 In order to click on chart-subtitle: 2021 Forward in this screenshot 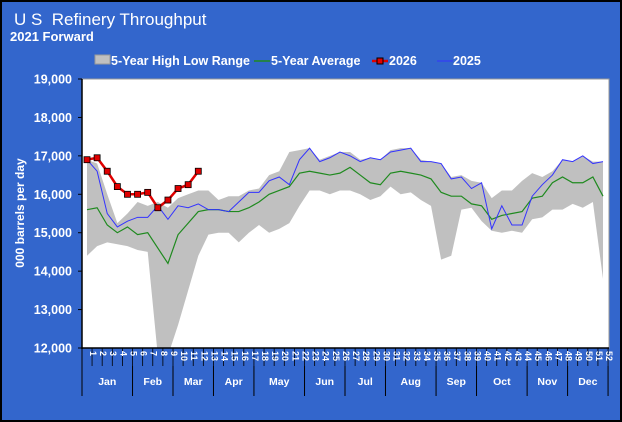, I will do `click(52, 36)`.